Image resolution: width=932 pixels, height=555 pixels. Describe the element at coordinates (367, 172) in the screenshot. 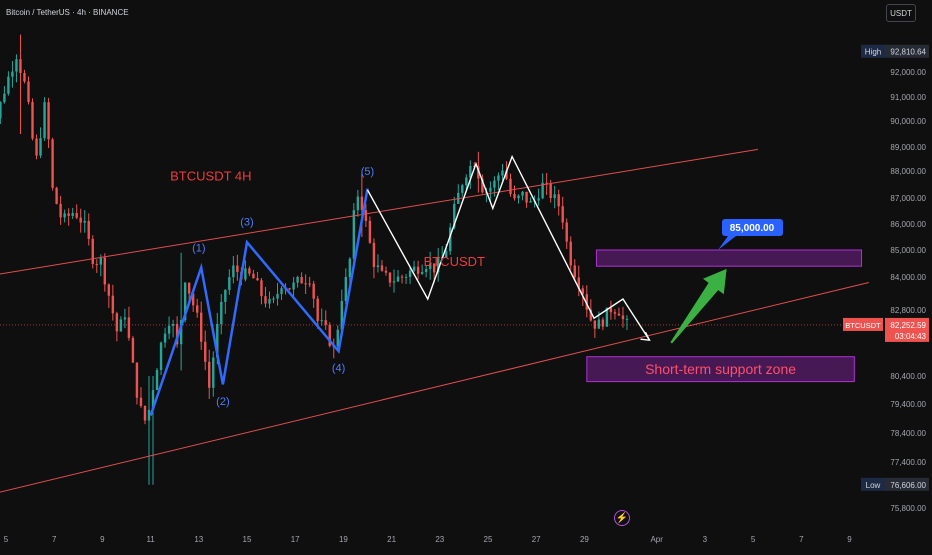

I see `wave-label: (5)` at that location.